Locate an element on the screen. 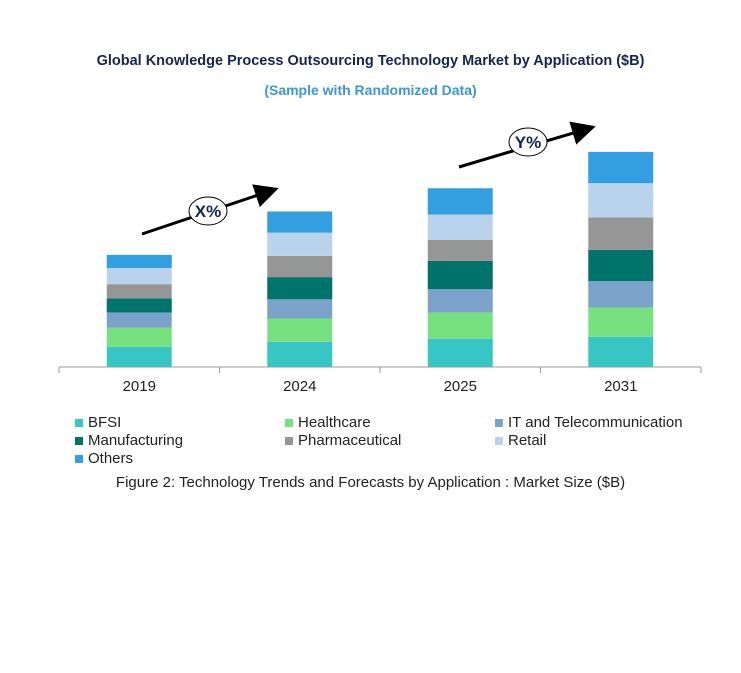 This screenshot has width=741, height=673. legend-item: Manufacturing is located at coordinates (129, 440).